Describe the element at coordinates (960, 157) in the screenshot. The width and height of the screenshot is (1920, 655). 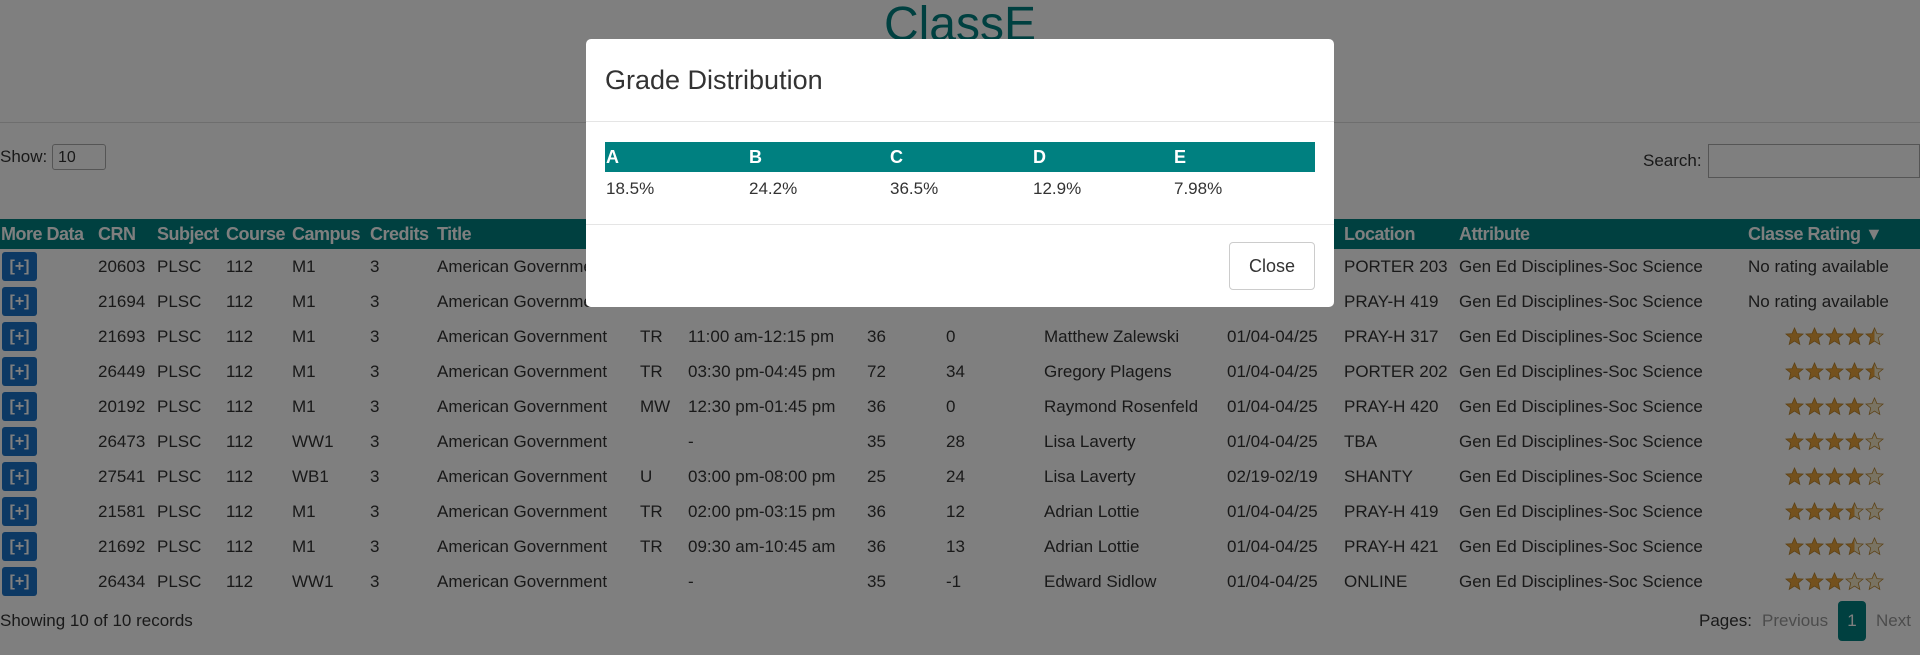
I see `grade-header-band` at that location.